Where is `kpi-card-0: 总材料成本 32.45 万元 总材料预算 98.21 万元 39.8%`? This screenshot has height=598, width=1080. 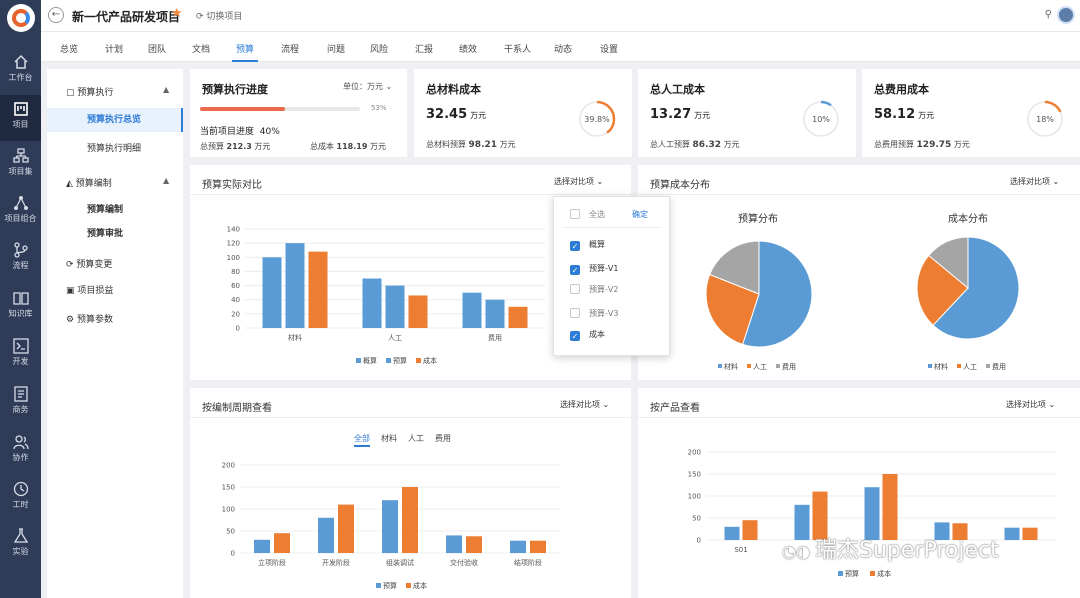 kpi-card-0: 总材料成本 32.45 万元 总材料预算 98.21 万元 39.8% is located at coordinates (523, 113).